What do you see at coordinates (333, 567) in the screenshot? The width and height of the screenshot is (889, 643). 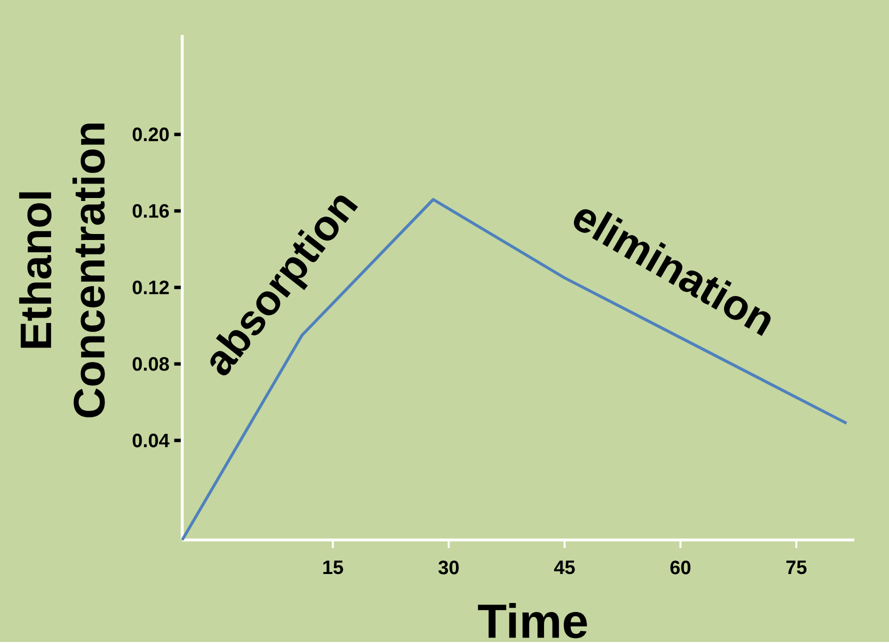 I see `x-tick-label: 15` at bounding box center [333, 567].